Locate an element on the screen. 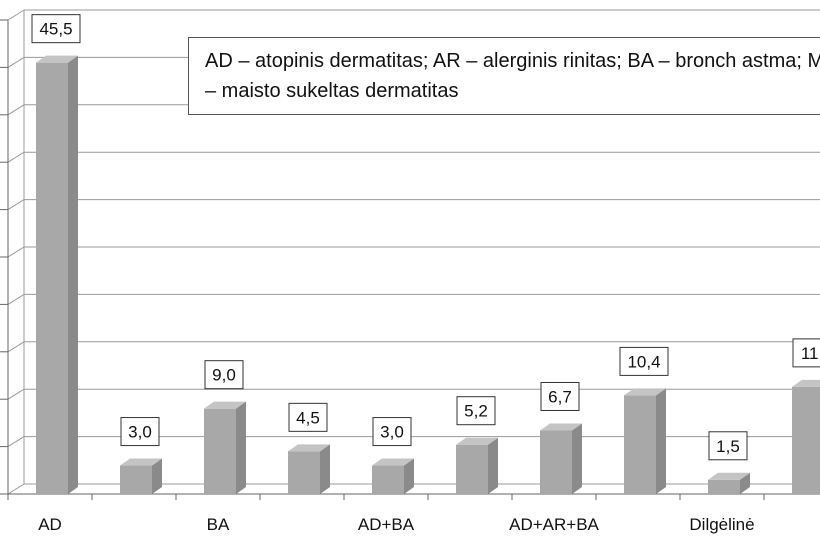 The image size is (820, 548). data-label-text: 9,0 is located at coordinates (224, 375).